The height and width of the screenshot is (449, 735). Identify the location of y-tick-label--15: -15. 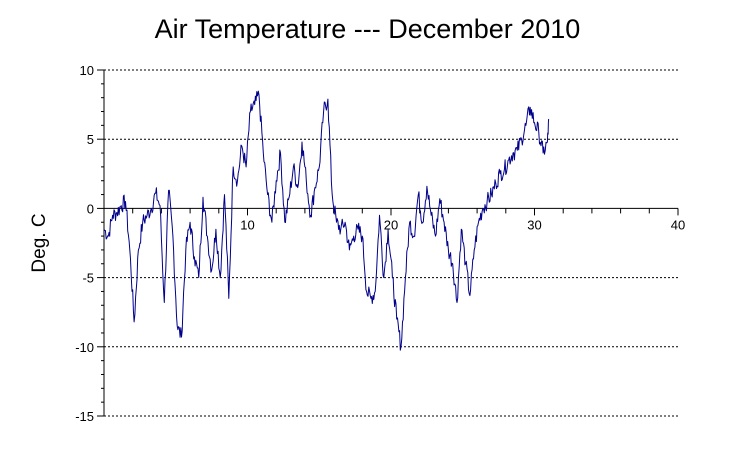
(84, 416).